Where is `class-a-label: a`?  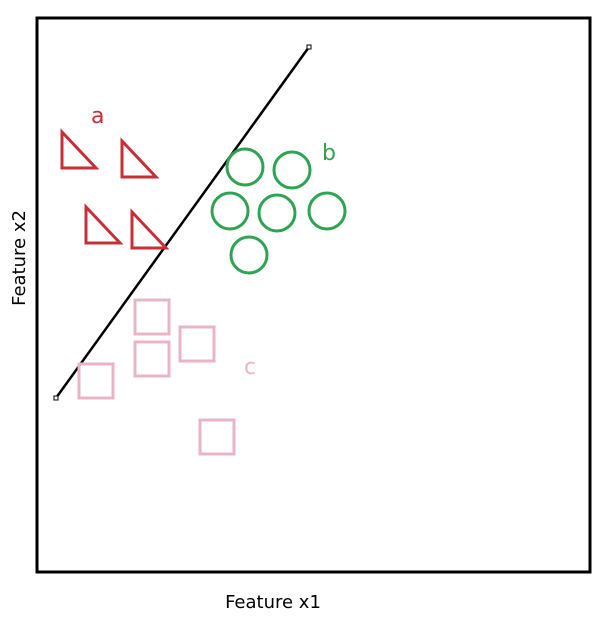
class-a-label: a is located at coordinates (97, 116).